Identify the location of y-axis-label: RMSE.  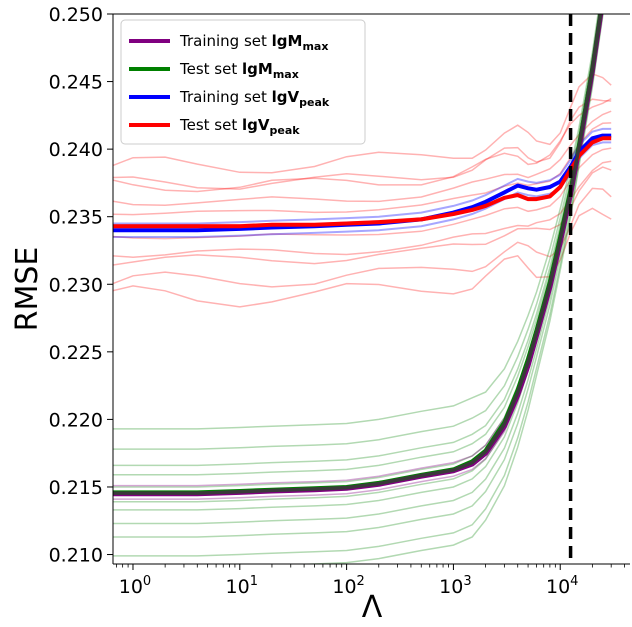
(27, 289).